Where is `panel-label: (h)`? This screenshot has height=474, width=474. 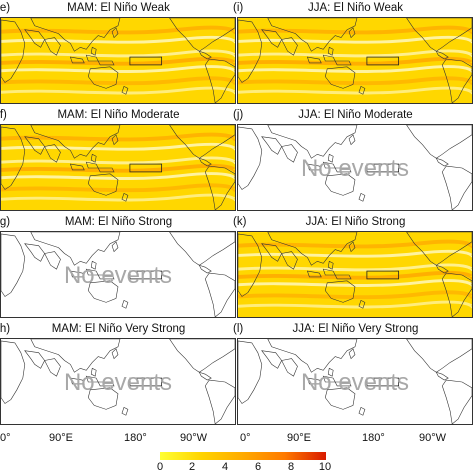 panel-label: (h) is located at coordinates (5, 329).